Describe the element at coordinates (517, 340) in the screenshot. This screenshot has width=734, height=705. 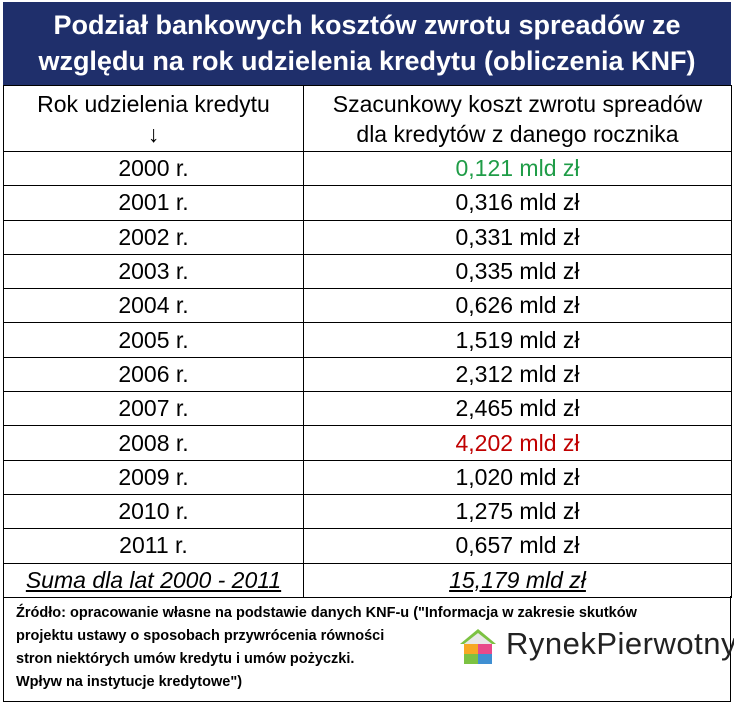
I see `cost-cell: 1,519 mld zł` at that location.